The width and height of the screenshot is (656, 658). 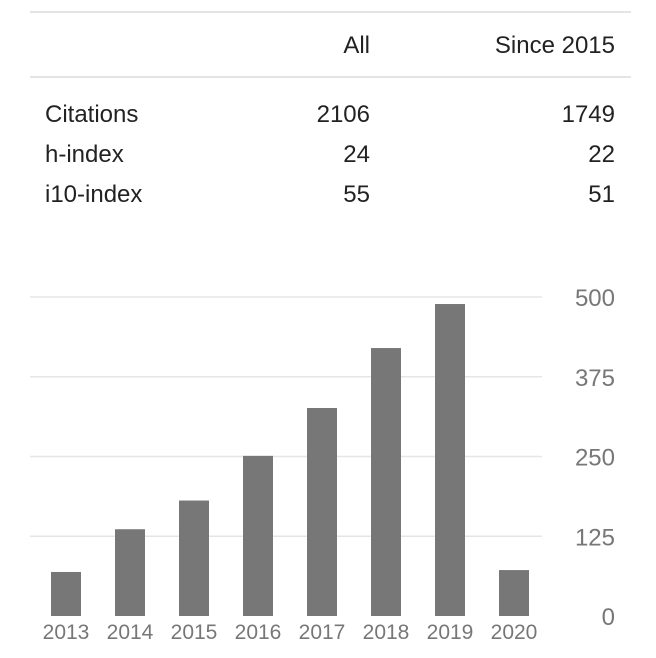 I want to click on row-label-h-index: h-index, so click(x=84, y=154).